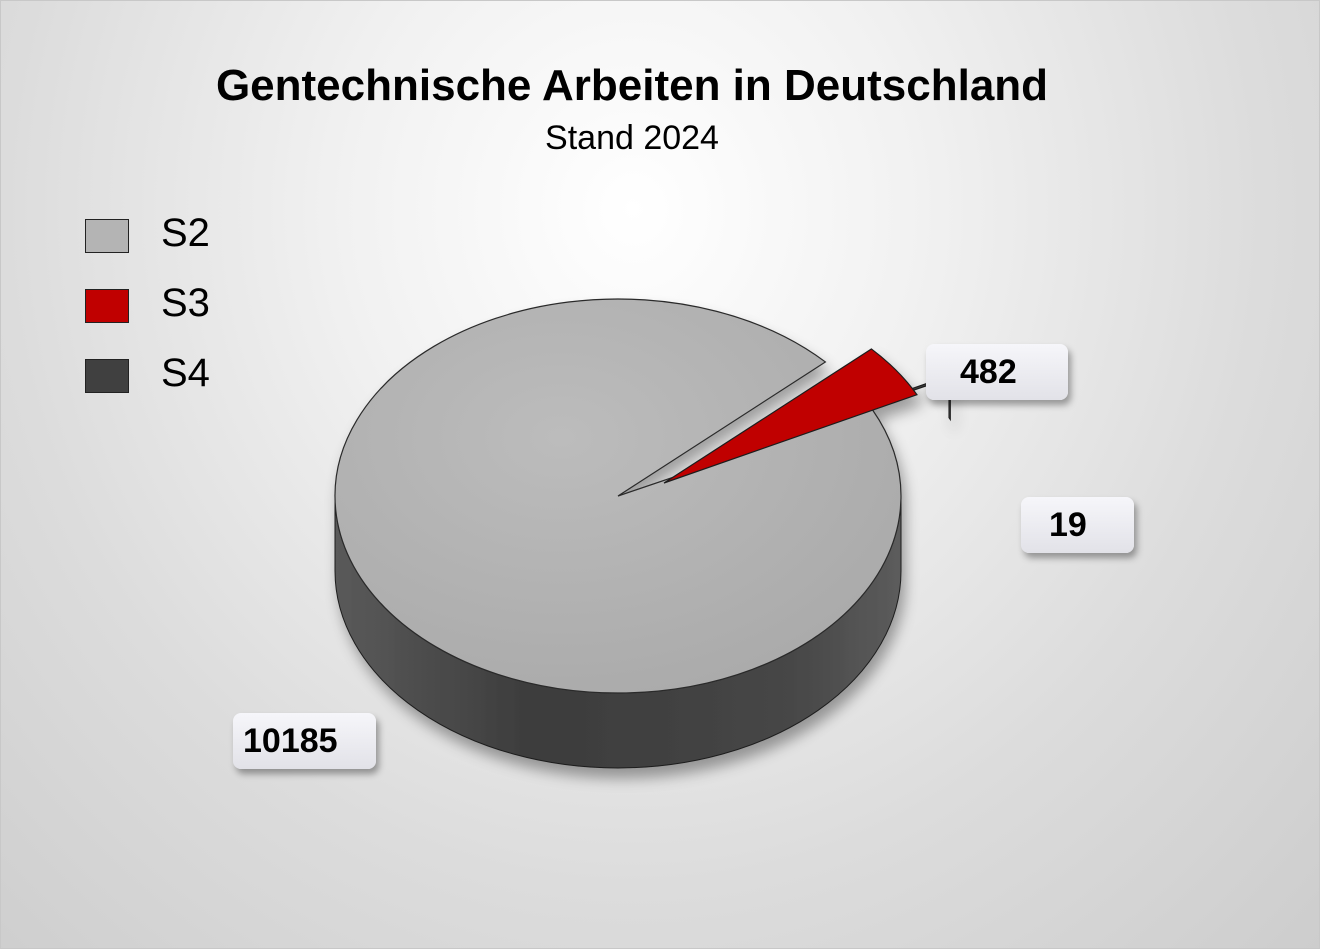 The image size is (1320, 949). Describe the element at coordinates (185, 233) in the screenshot. I see `legend-label-s2: S2` at that location.